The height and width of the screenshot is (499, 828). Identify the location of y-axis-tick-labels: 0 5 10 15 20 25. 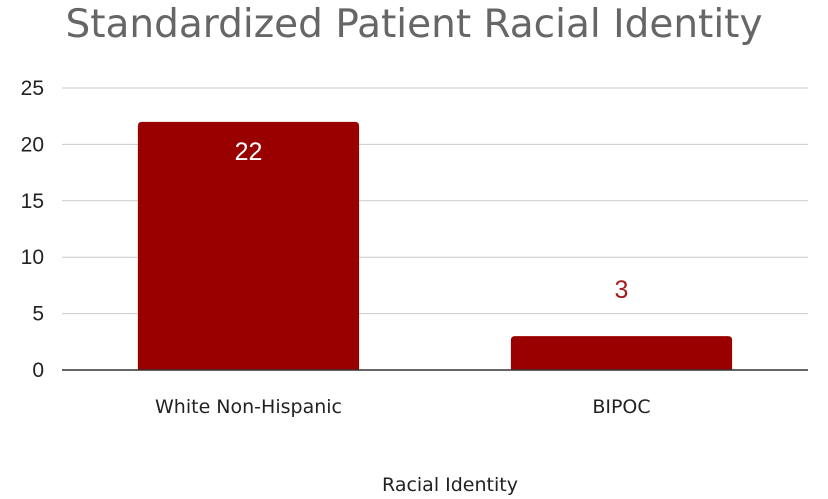
(32, 229).